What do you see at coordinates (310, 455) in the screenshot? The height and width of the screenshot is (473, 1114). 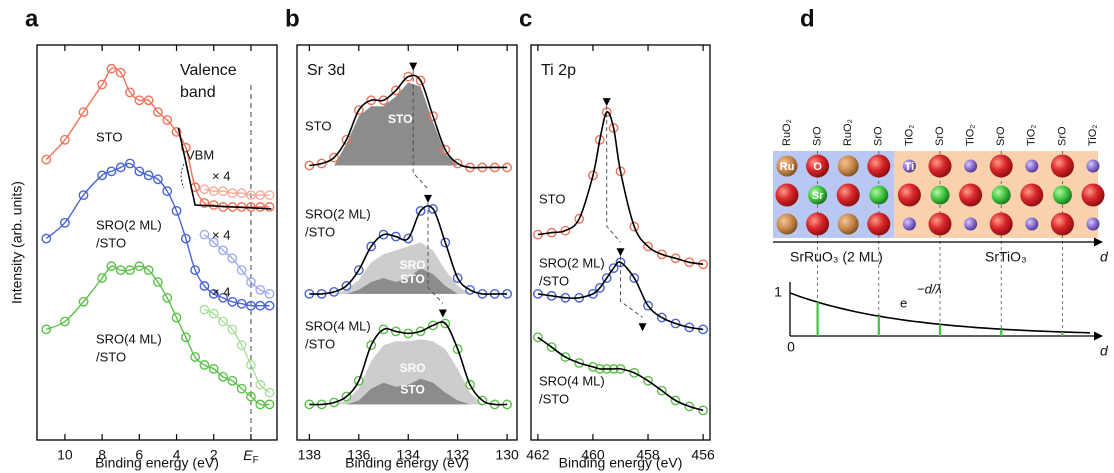 I see `x-tick-label: 138` at bounding box center [310, 455].